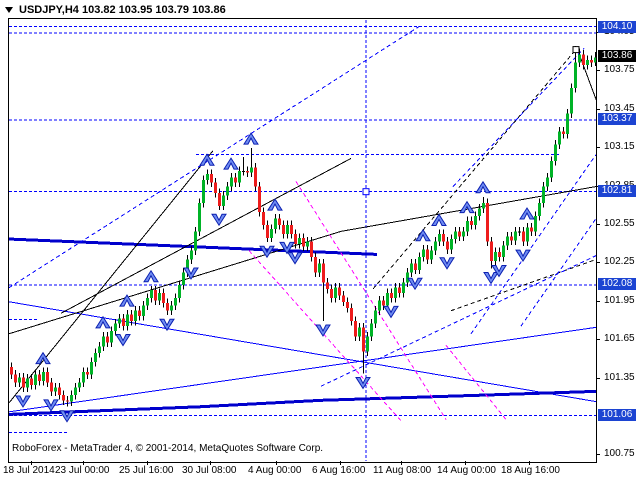 This screenshot has height=480, width=640. I want to click on symbol-dropdown-icon, so click(9, 10).